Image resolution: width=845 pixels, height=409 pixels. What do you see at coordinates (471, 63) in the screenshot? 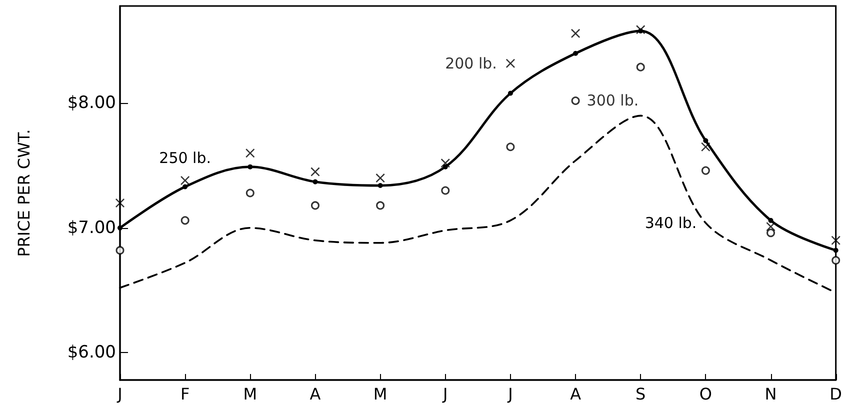
I see `series-label: 200 lb.` at bounding box center [471, 63].